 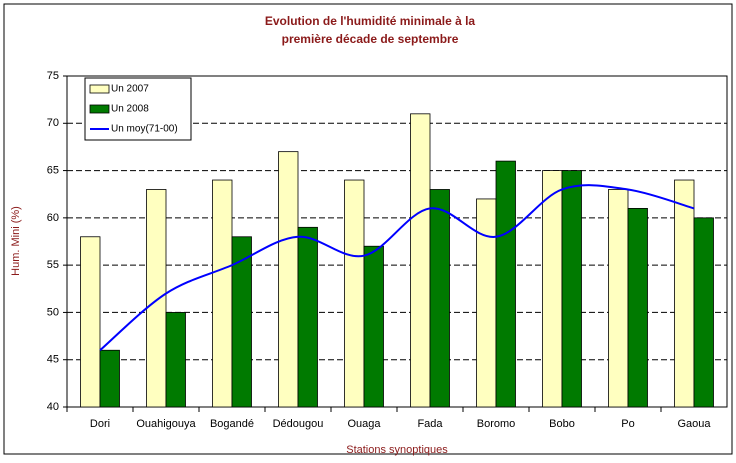 I want to click on x-tick-label: Po, so click(x=627, y=424).